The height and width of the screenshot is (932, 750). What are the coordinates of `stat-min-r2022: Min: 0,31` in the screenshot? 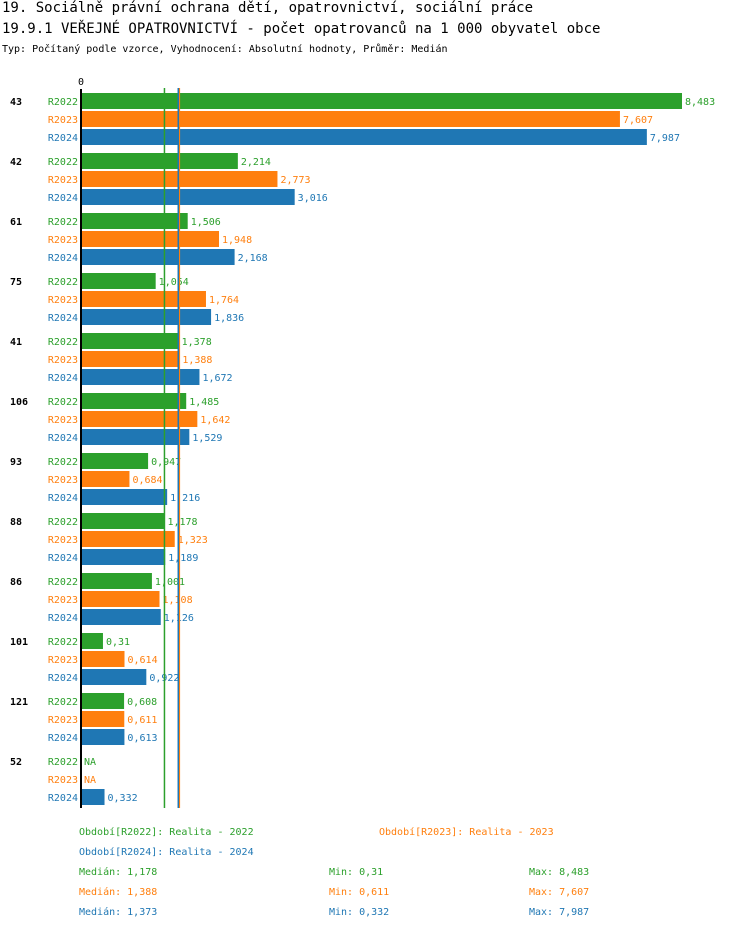 It's located at (356, 872).